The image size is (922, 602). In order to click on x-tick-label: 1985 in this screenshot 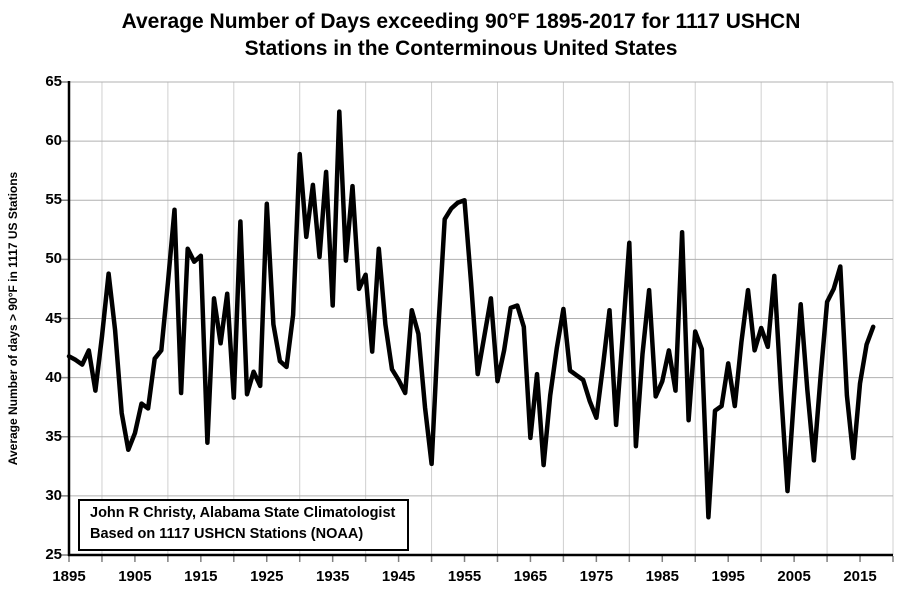, I will do `click(662, 576)`.